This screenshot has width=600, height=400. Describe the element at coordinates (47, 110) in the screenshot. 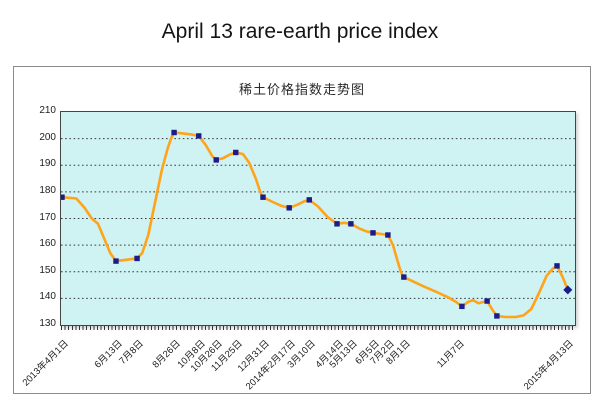

I see `y-axis-label: 210` at that location.